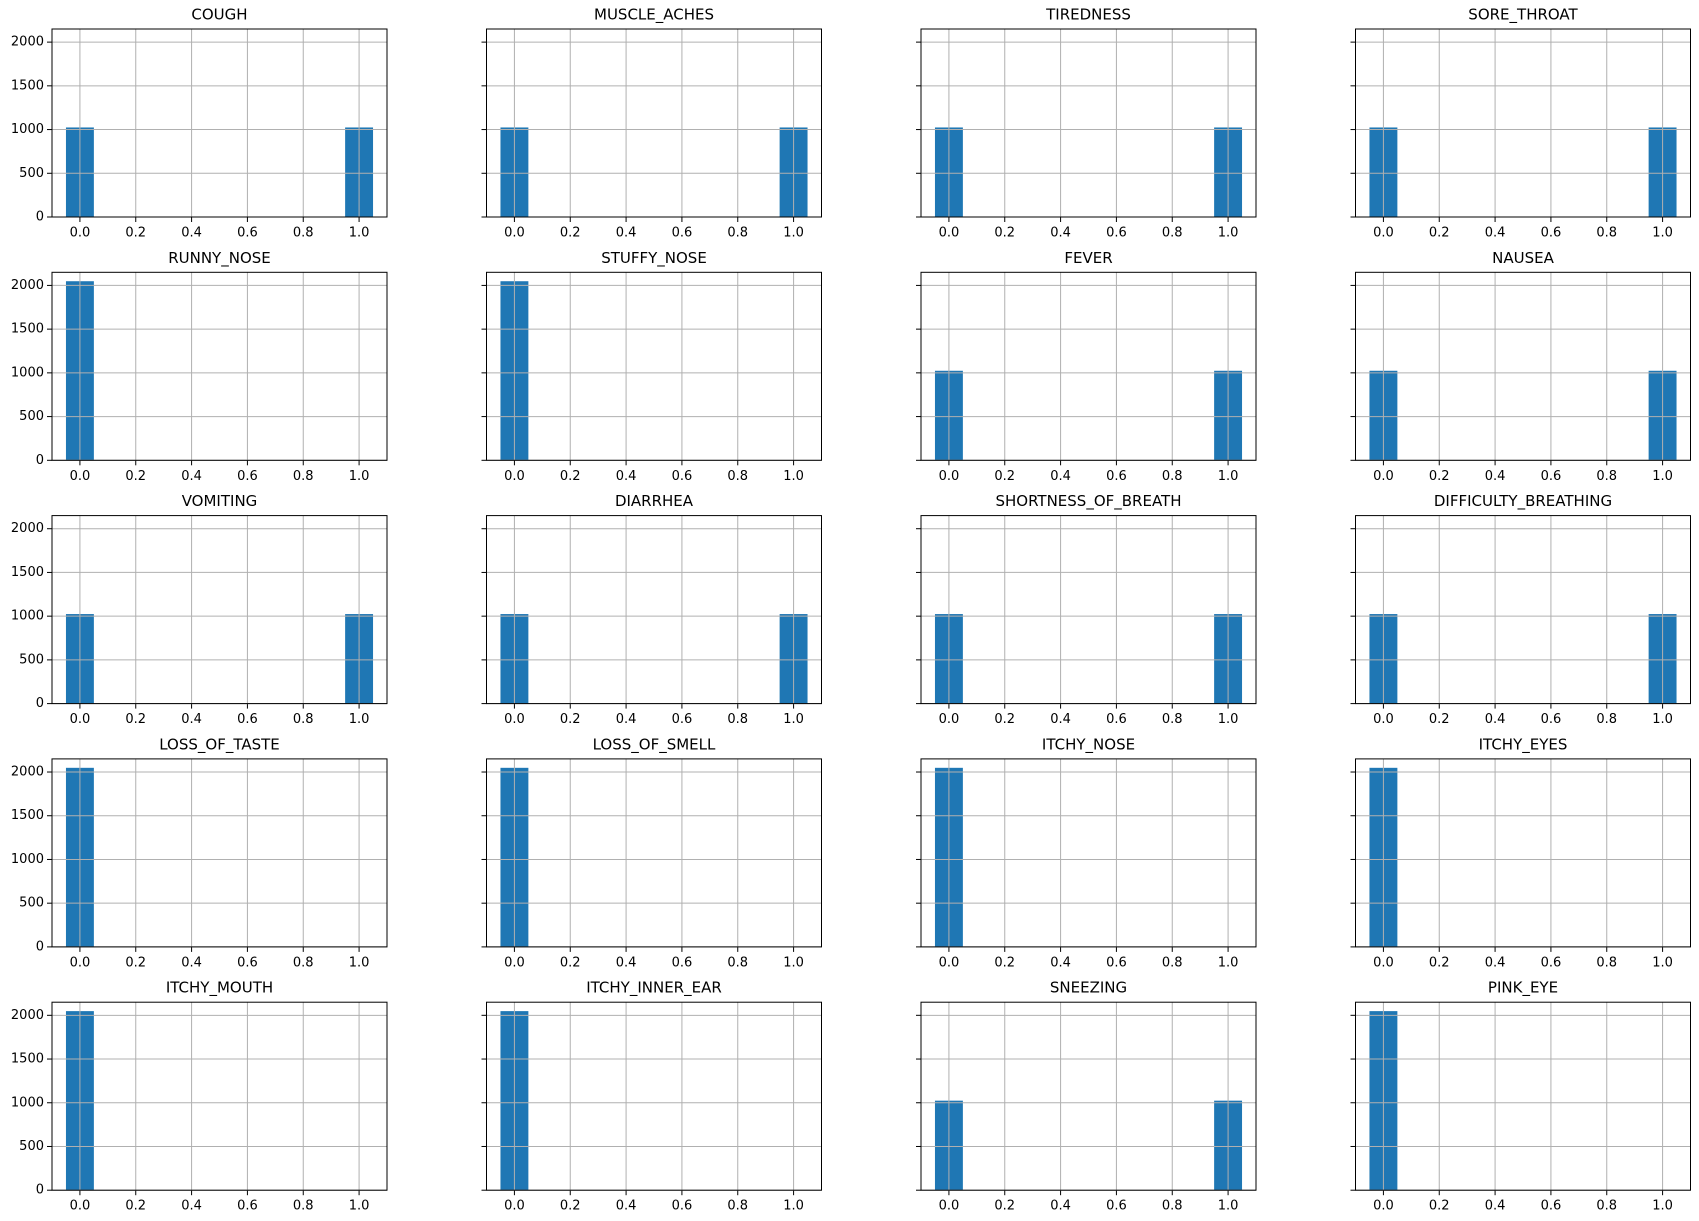  Describe the element at coordinates (654, 988) in the screenshot. I see `subplot-title: ITCHY_INNER_EAR` at that location.